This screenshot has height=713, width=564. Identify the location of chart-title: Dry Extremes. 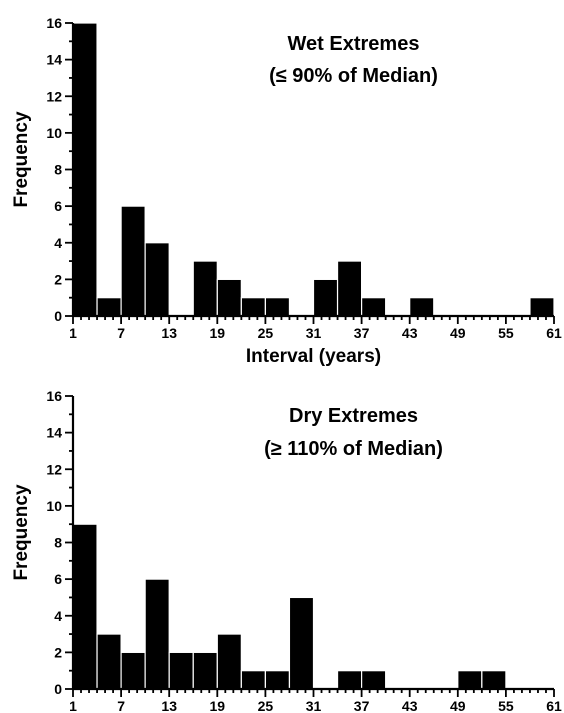
(353, 416).